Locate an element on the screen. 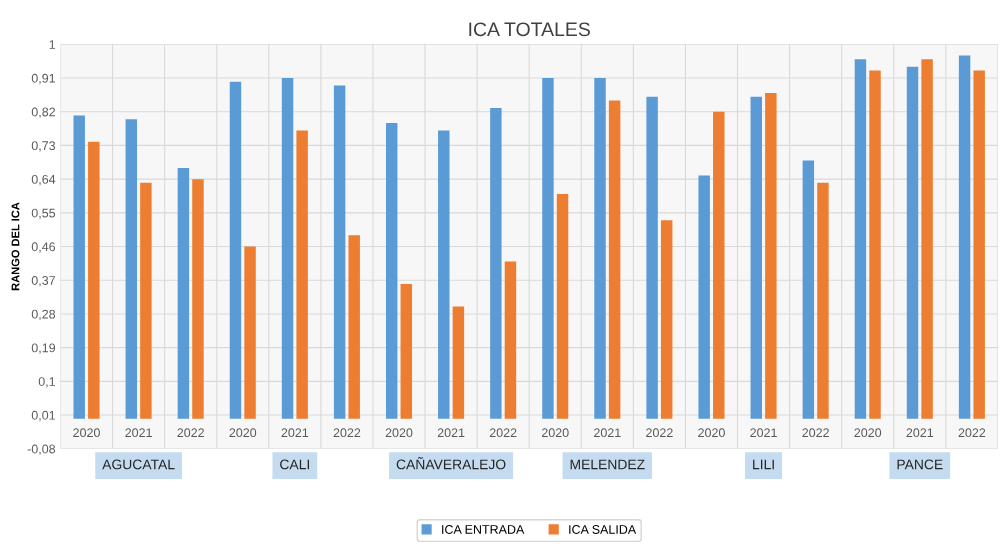 This screenshot has width=1008, height=554. text: LILI is located at coordinates (763, 464).